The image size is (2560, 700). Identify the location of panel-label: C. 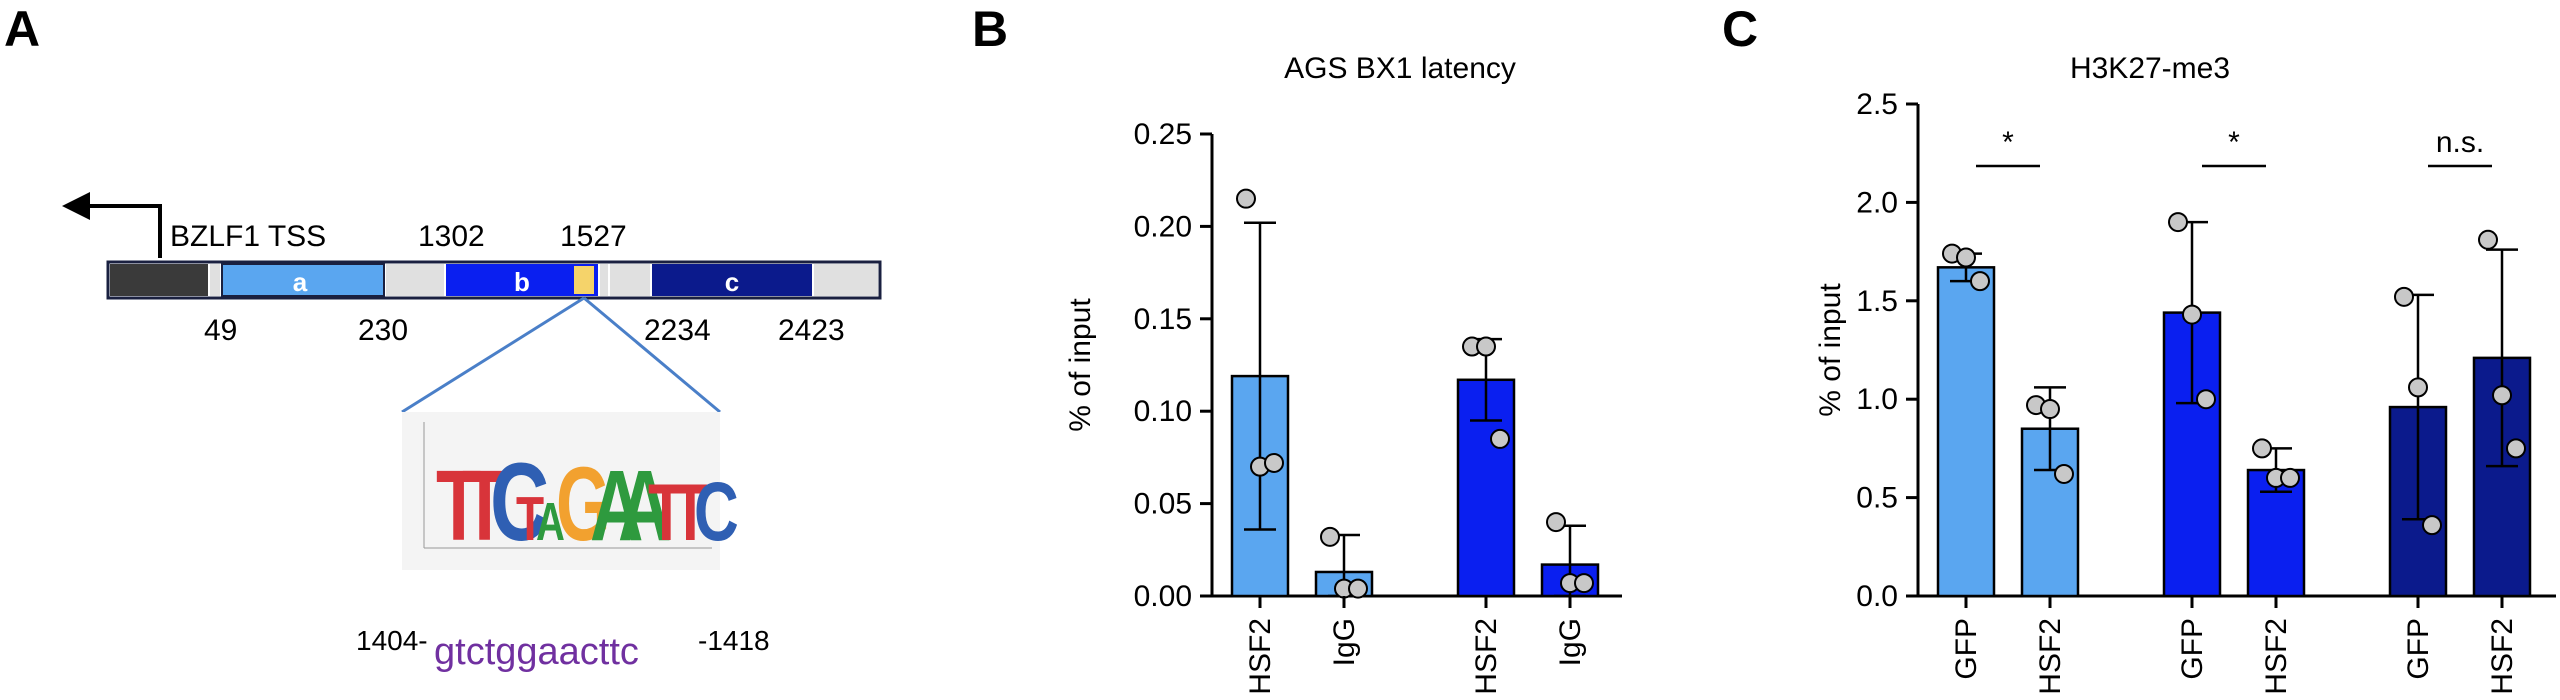
(1740, 29).